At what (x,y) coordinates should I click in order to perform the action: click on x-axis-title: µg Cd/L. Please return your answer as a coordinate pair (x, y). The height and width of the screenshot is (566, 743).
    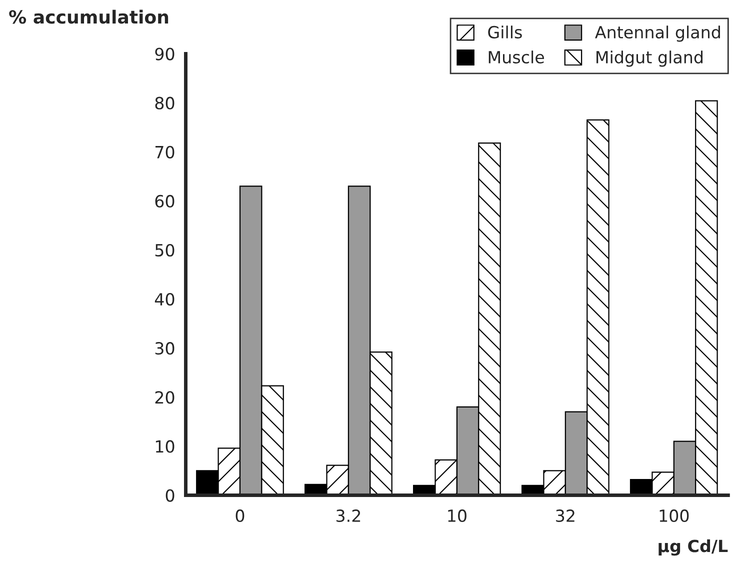
    Looking at the image, I should click on (693, 547).